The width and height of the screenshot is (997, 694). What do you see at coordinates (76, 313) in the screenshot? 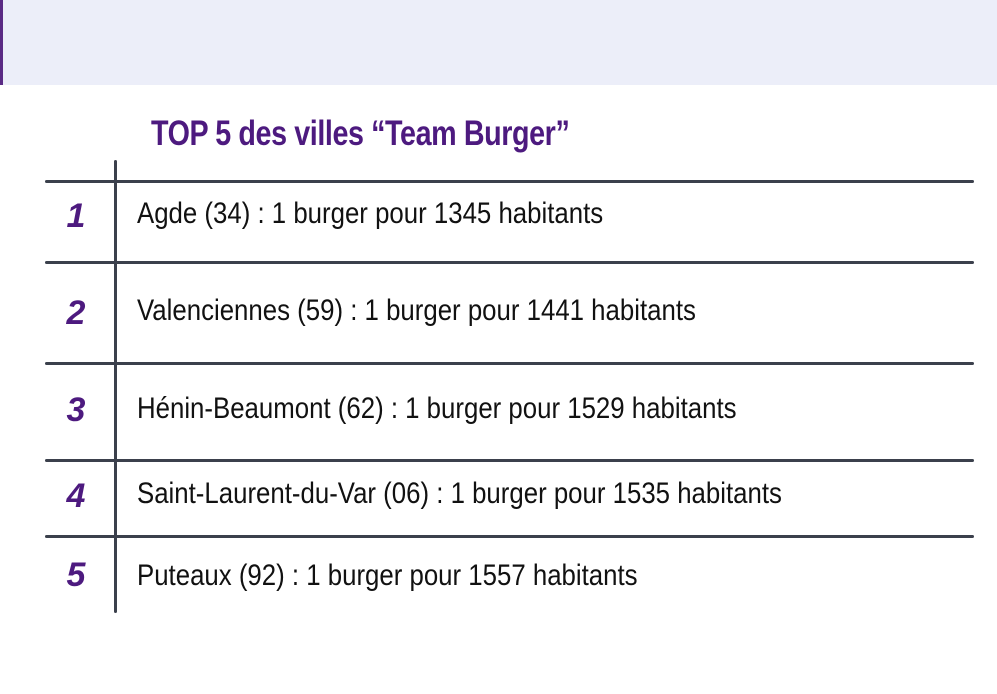
I see `rank-number: 2` at bounding box center [76, 313].